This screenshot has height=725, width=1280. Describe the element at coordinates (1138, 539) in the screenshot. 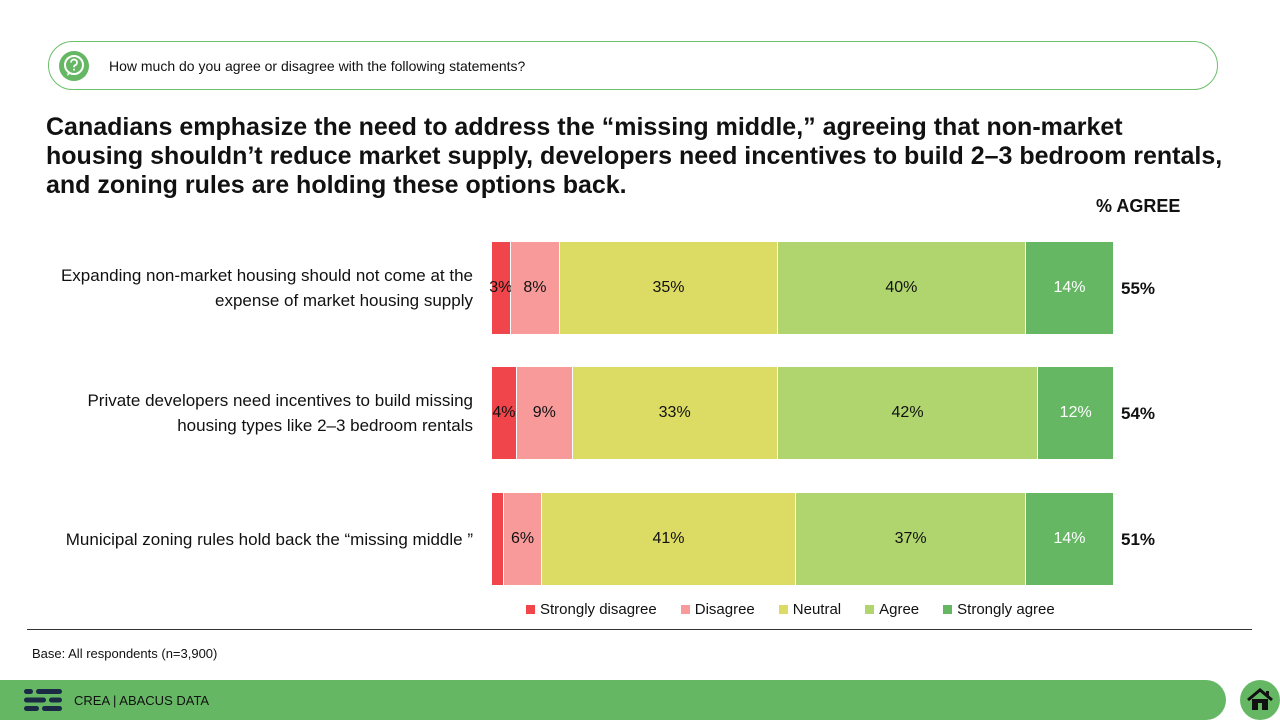

I see `agree-total: 51%` at that location.